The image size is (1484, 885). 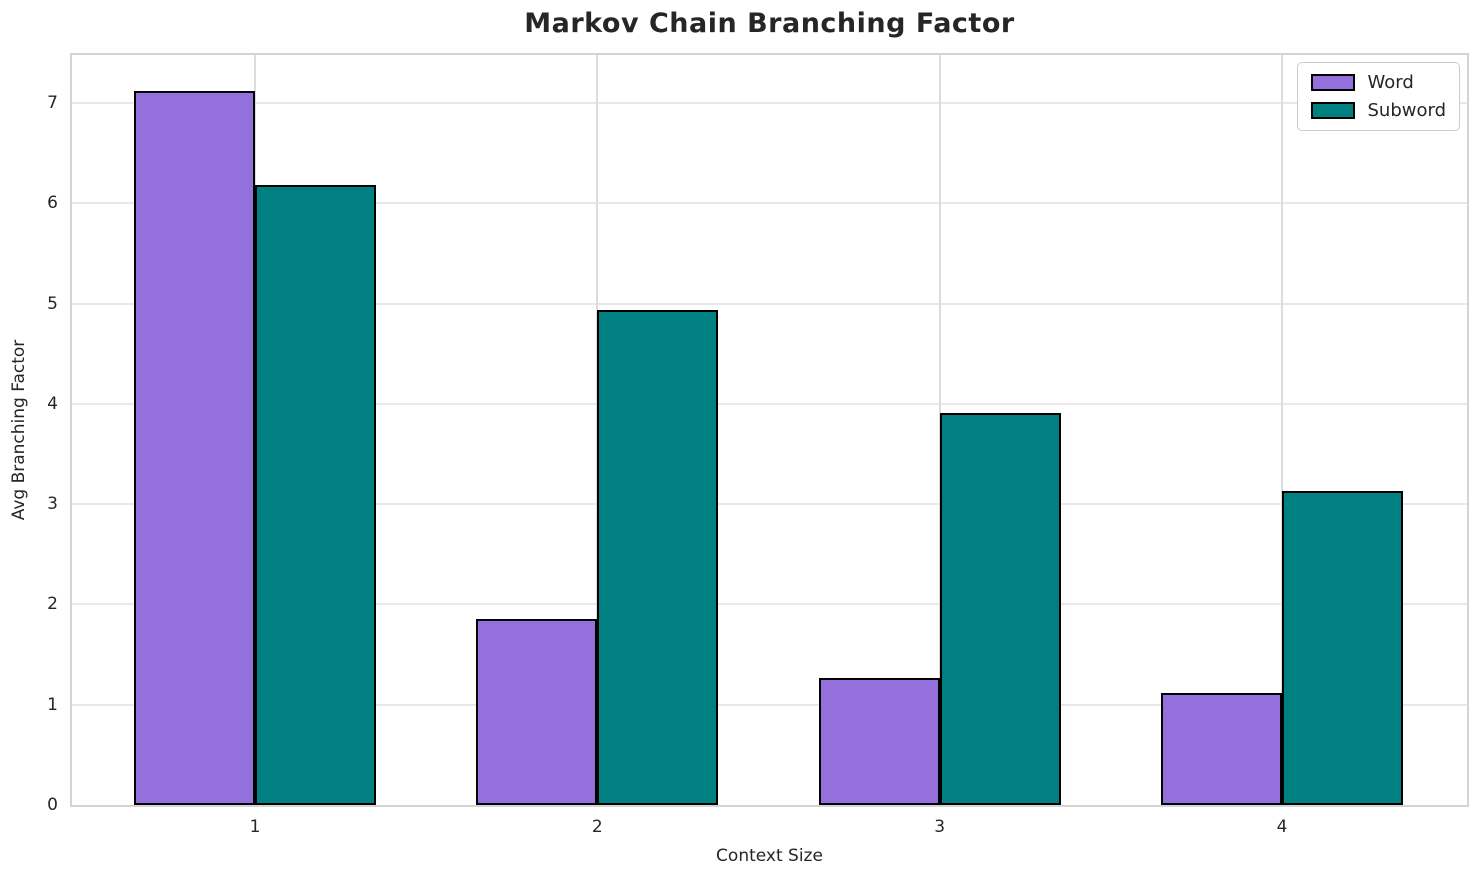 I want to click on legend-label-word: Word, so click(x=1390, y=82).